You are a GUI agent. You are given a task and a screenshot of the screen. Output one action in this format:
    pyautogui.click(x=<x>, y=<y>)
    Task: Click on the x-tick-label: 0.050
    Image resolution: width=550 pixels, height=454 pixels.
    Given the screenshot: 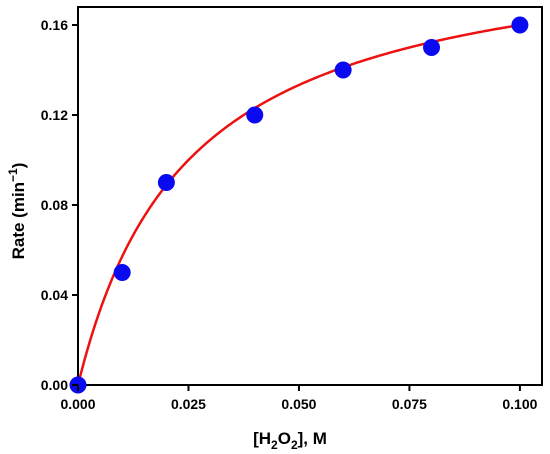 What is the action you would take?
    pyautogui.click(x=298, y=404)
    